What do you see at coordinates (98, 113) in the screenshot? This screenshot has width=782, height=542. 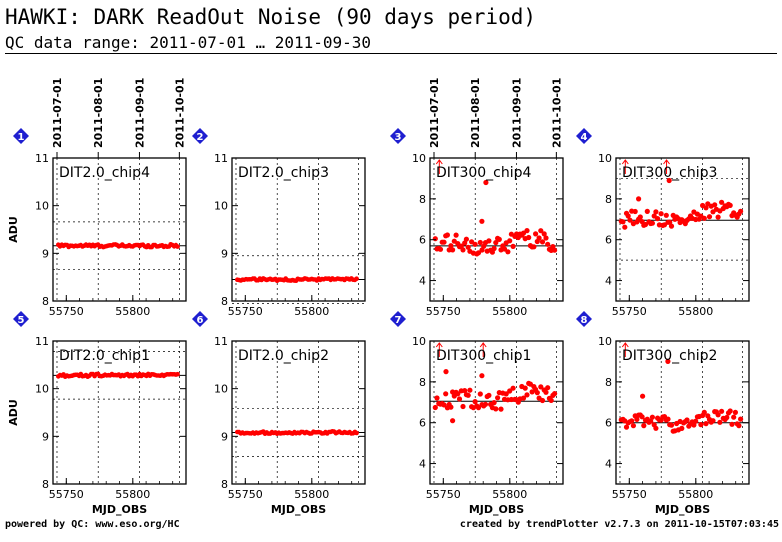 I see `top-date-label-1-0: 2011-08-01` at bounding box center [98, 113].